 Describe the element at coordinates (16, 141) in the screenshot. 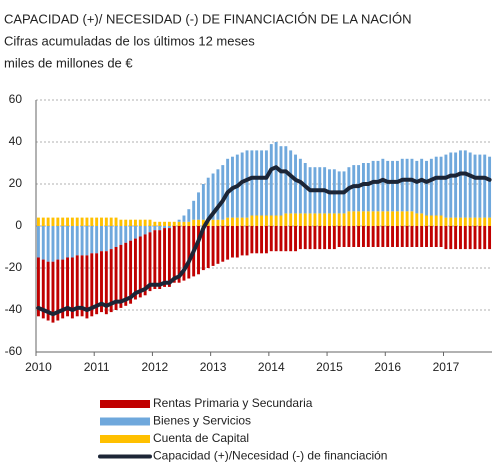

I see `y-tick-label: 40` at that location.